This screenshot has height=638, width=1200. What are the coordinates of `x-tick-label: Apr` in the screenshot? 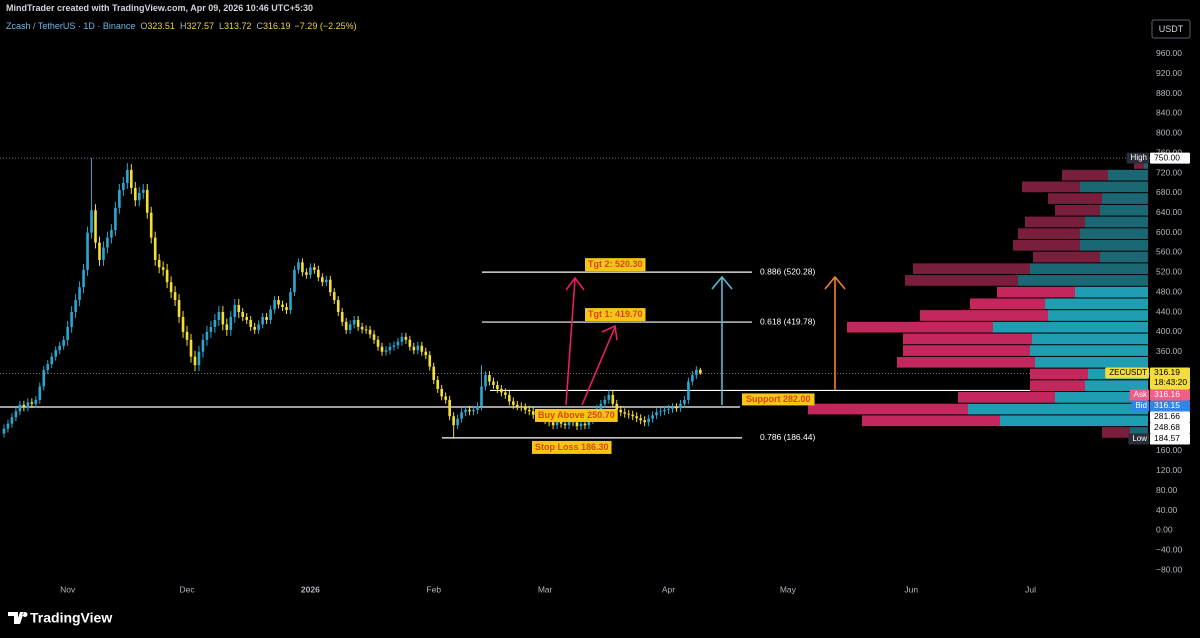 It's located at (668, 589).